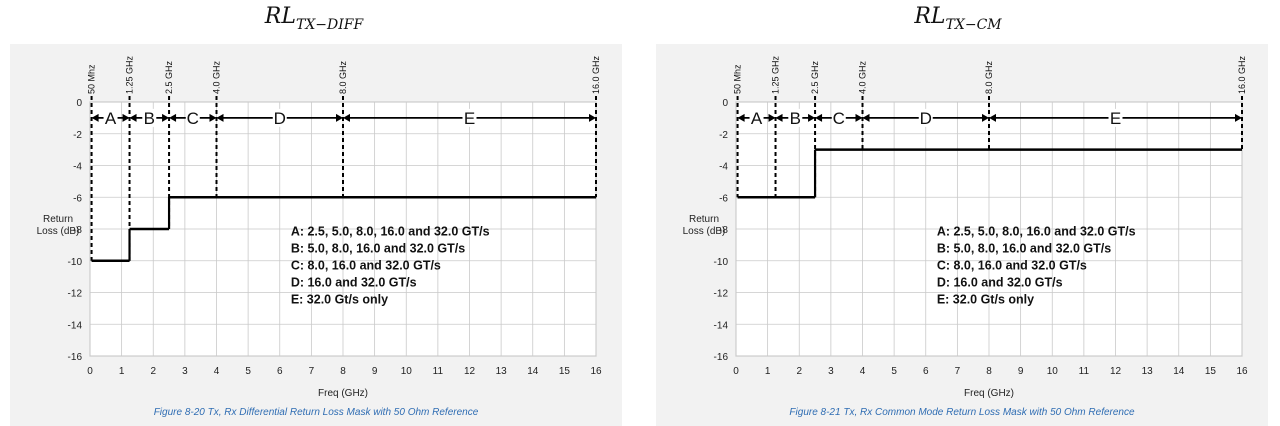 The width and height of the screenshot is (1280, 426). What do you see at coordinates (723, 135) in the screenshot?
I see `y-tick-label: -2` at bounding box center [723, 135].